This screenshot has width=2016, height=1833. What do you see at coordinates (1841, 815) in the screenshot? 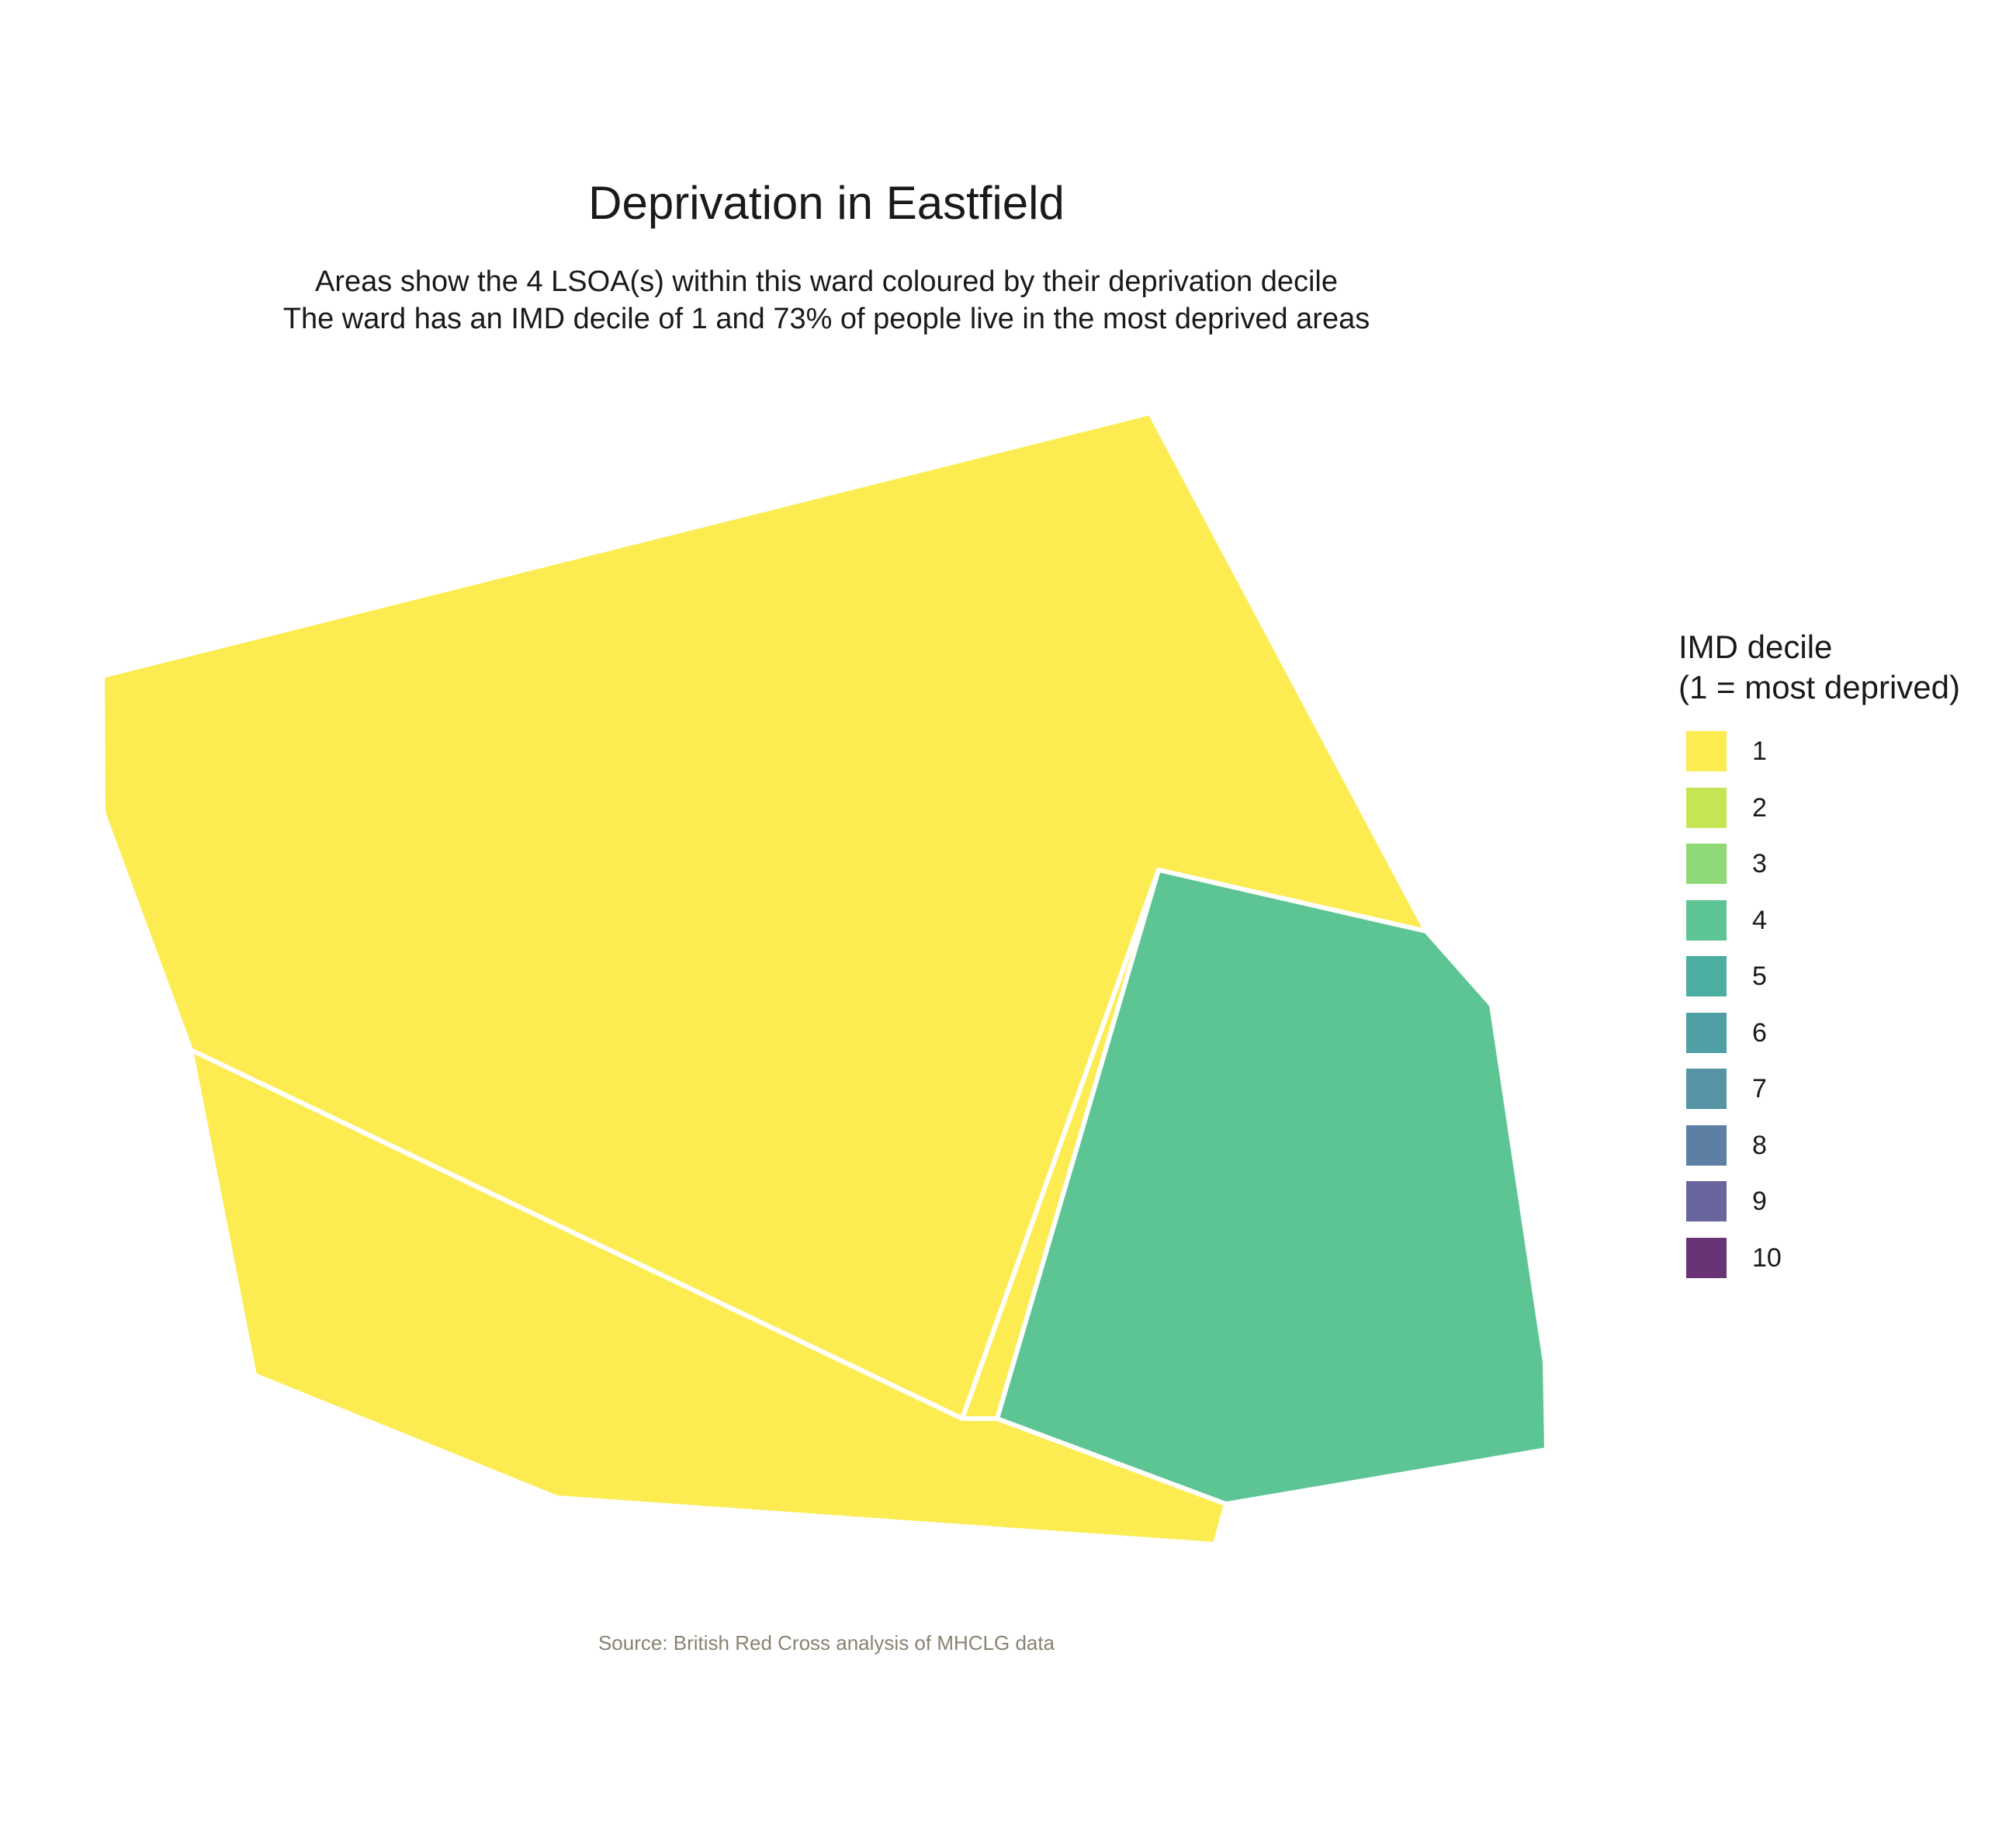
I see `legend-item-2: 2` at bounding box center [1841, 815].